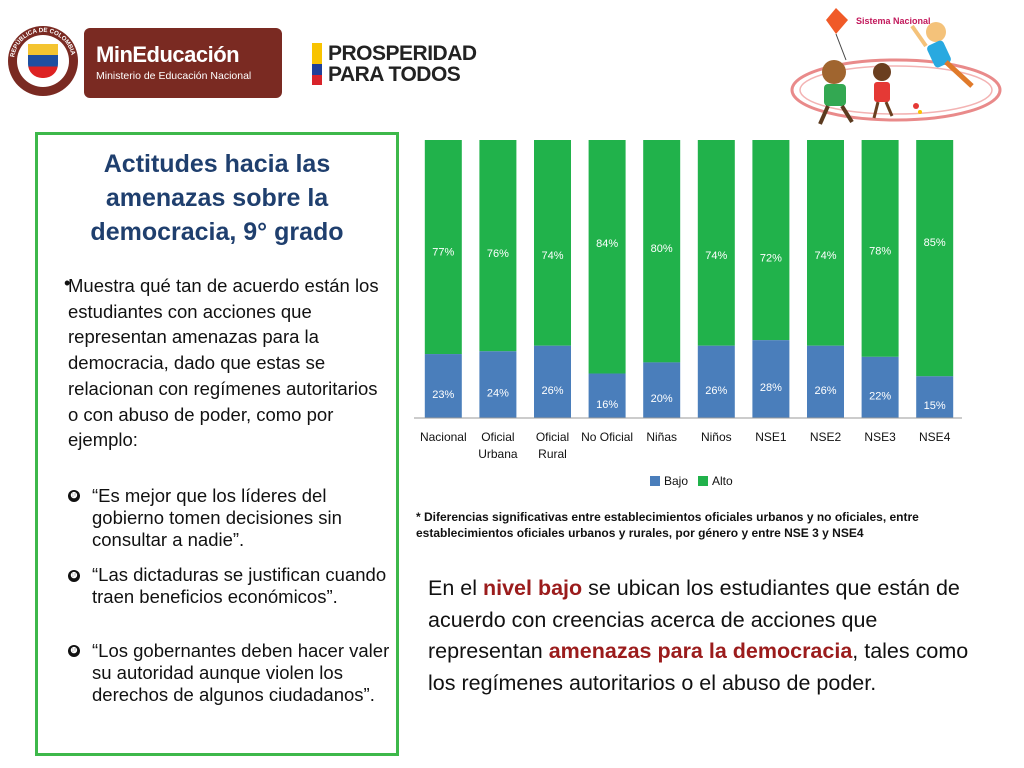 This screenshot has height=768, width=1024. I want to click on mineducacion-subtitle: Ministerio de Educación Nacional, so click(174, 76).